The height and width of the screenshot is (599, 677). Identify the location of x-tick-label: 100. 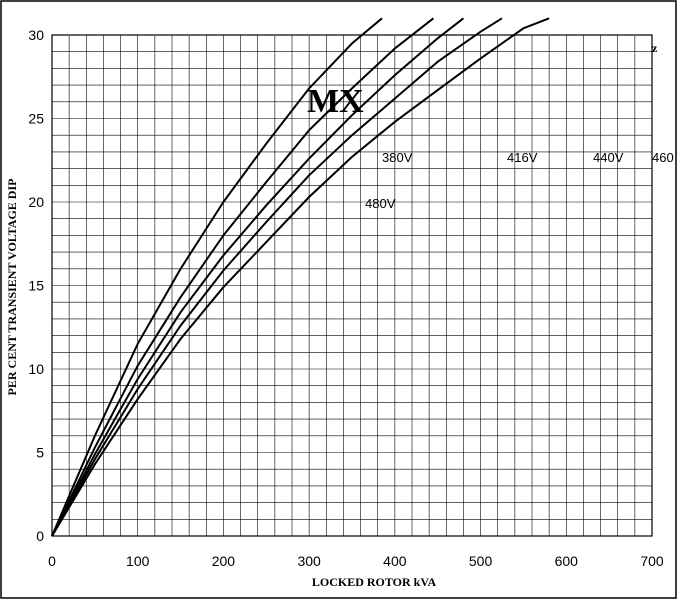
(138, 561).